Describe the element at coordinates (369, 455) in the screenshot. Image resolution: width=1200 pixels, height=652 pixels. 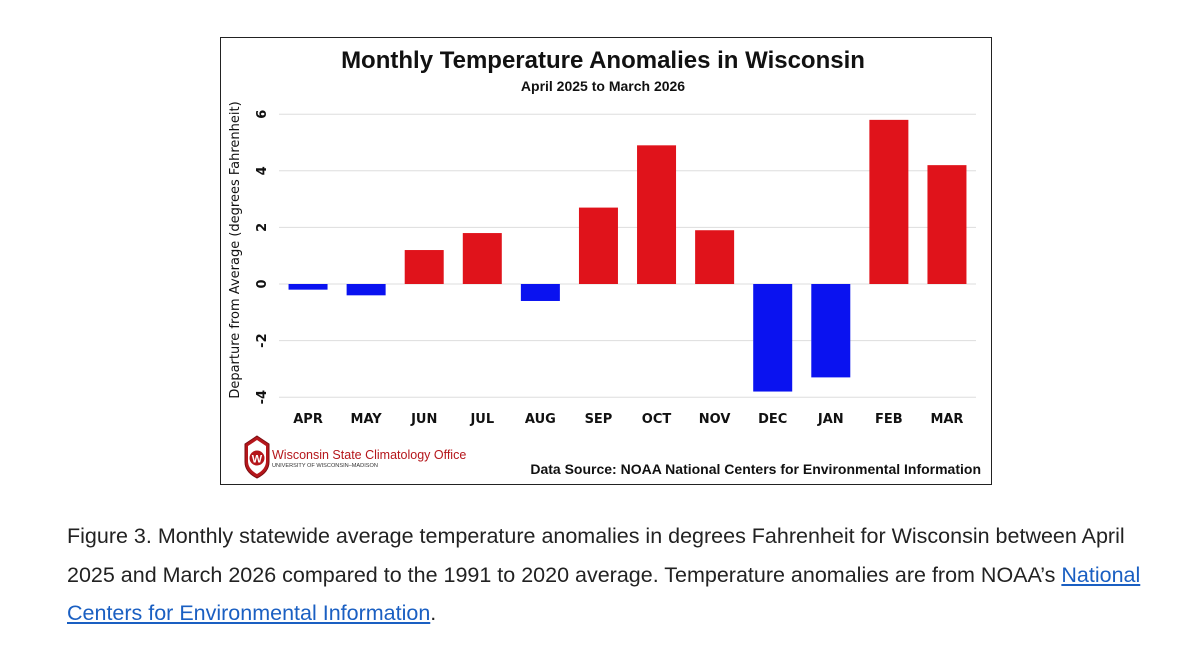
I see `logo-name: Wisconsin State Climatology Office` at that location.